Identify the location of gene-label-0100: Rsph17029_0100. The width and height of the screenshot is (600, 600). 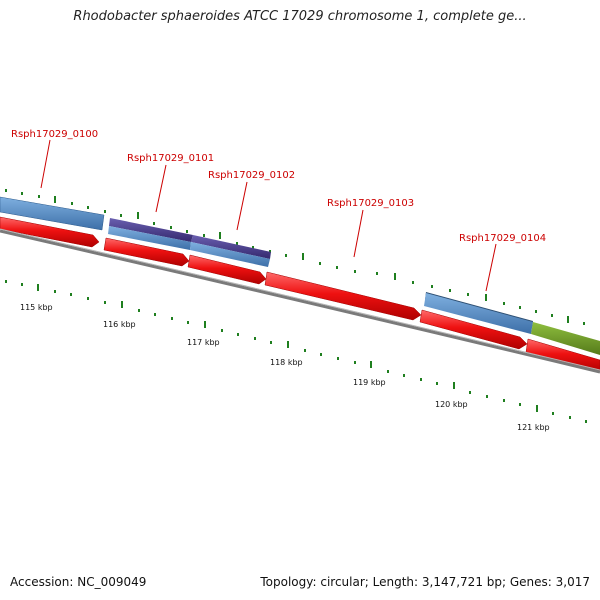
(54, 134).